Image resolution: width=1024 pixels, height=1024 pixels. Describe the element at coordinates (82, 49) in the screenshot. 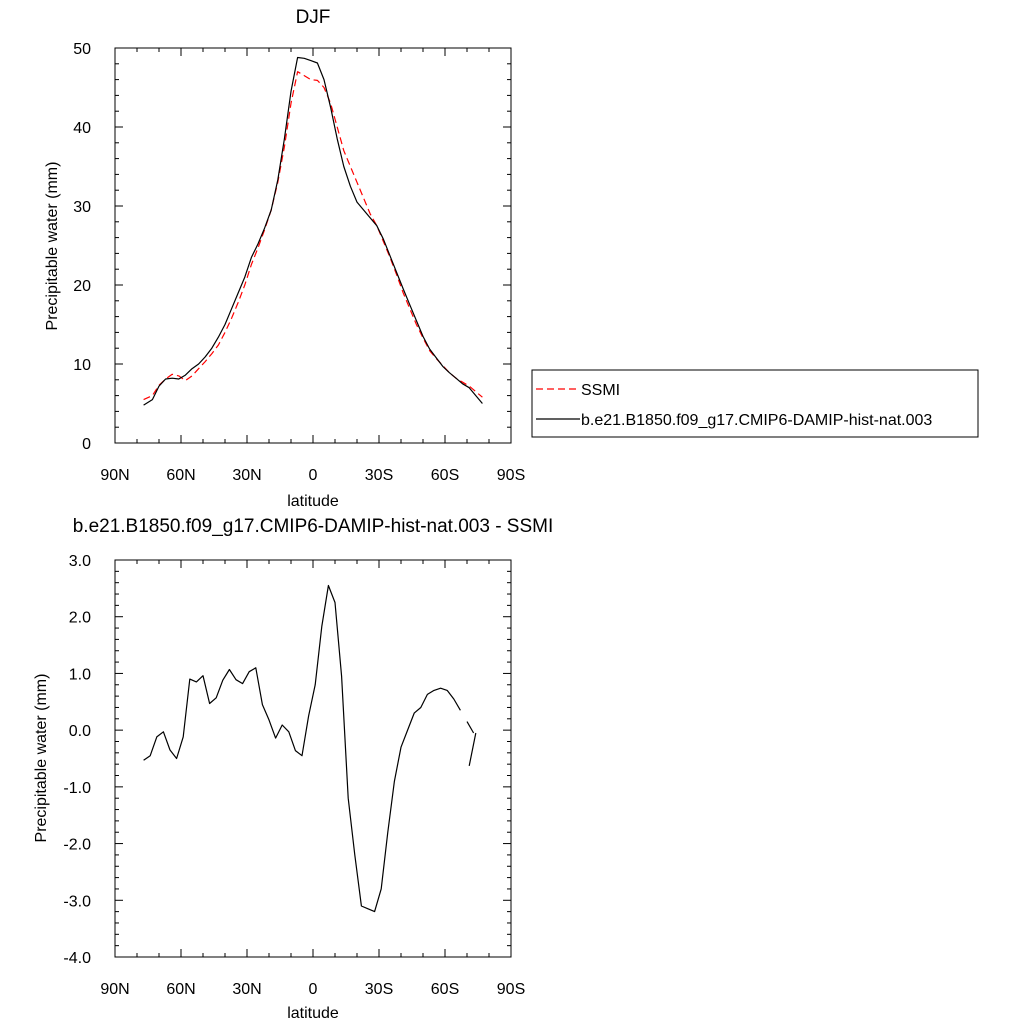

I see `djf-y-tick-label: 50` at that location.